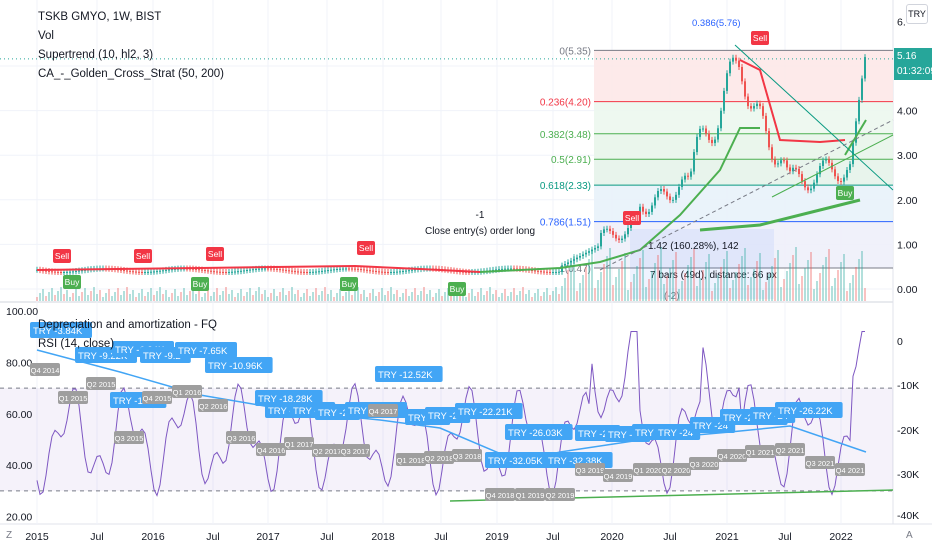 The image size is (932, 550). Describe the element at coordinates (215, 254) in the screenshot. I see `sell-label: Sell` at that location.